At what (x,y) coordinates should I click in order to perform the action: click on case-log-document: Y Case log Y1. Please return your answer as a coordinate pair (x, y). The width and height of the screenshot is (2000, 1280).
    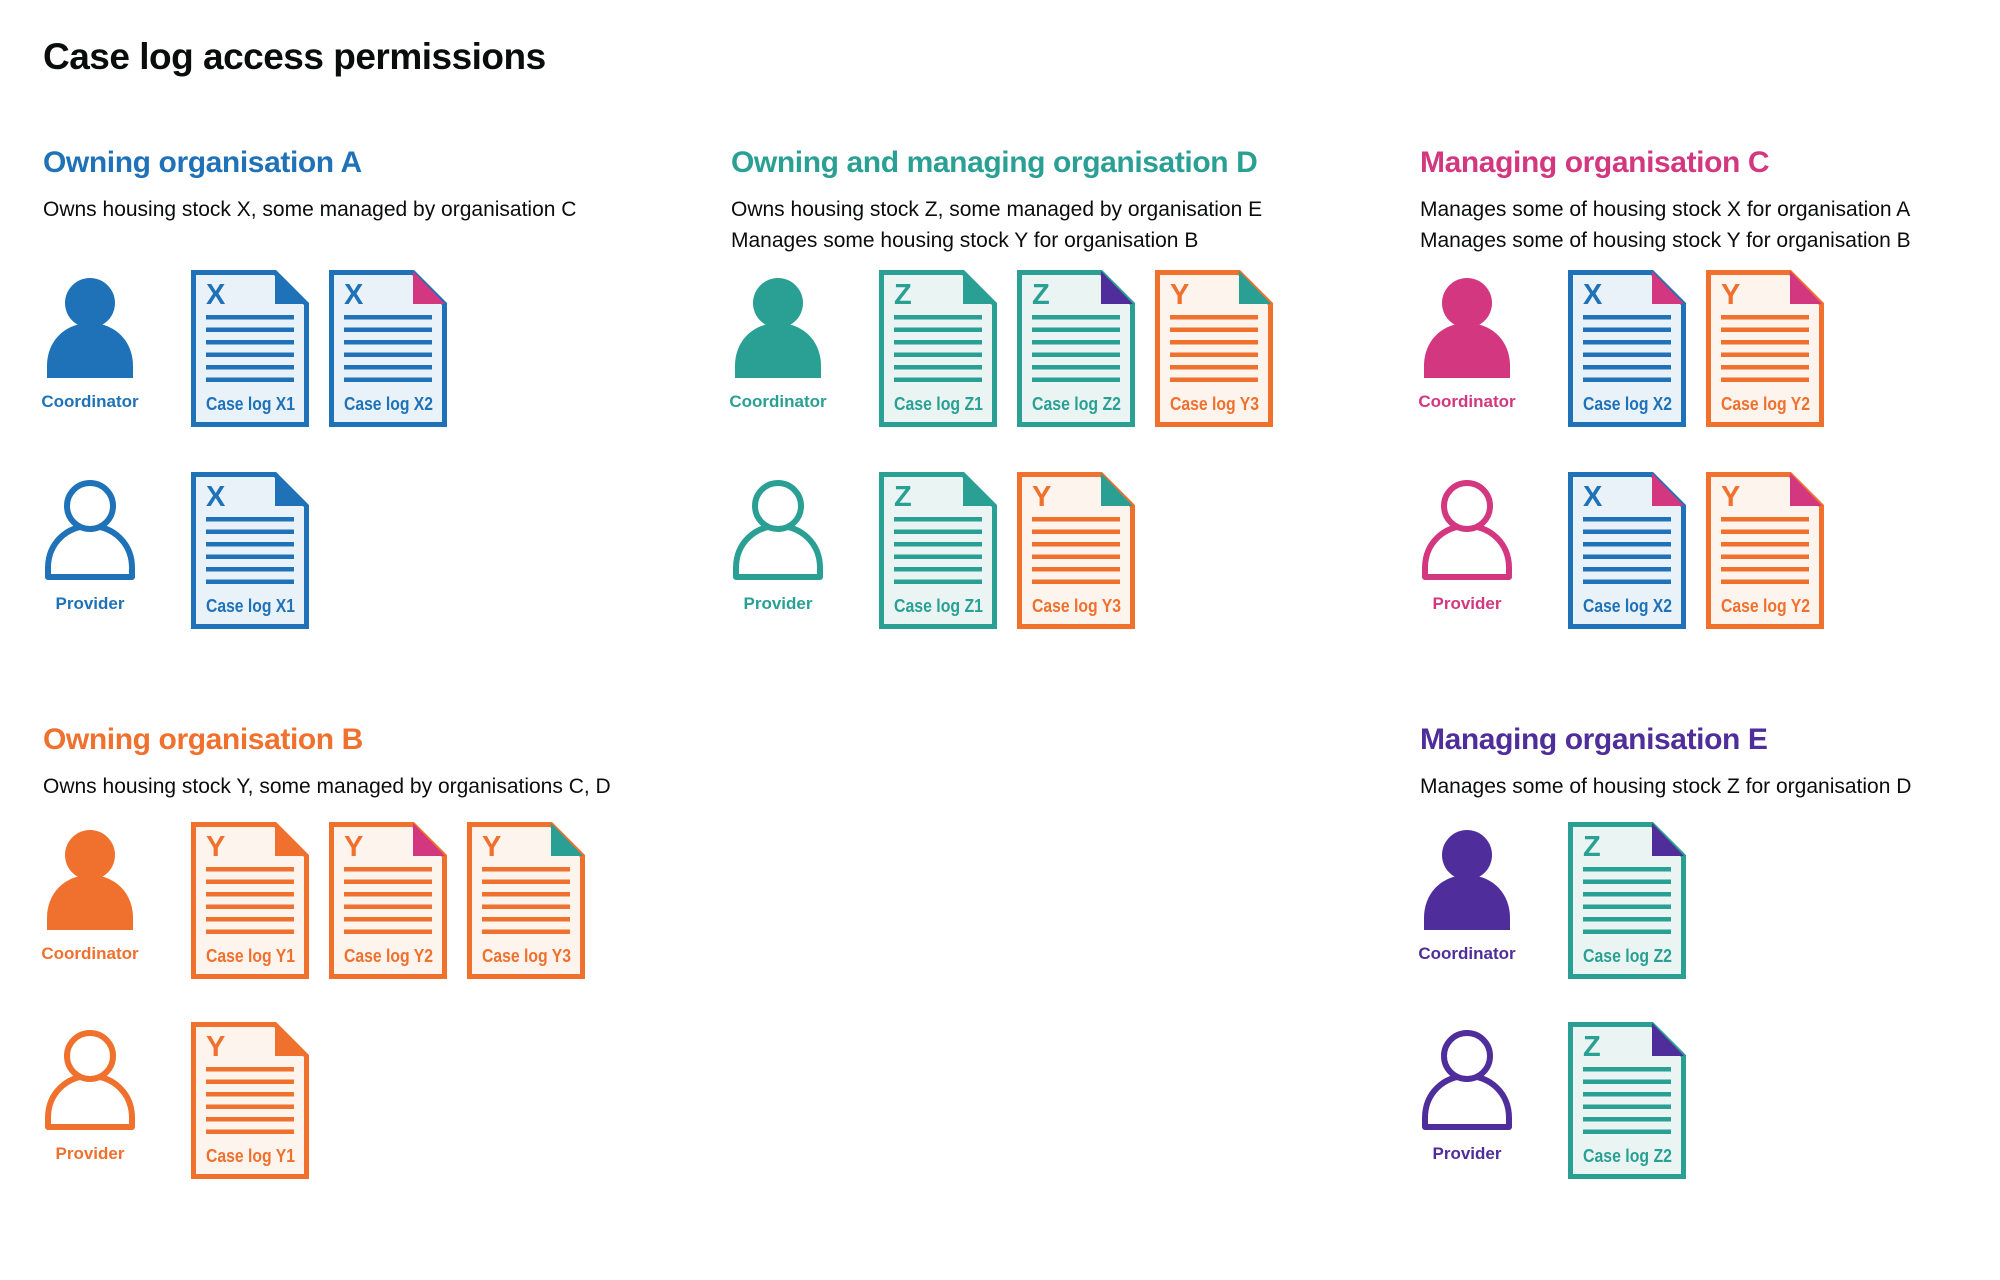
    Looking at the image, I should click on (250, 900).